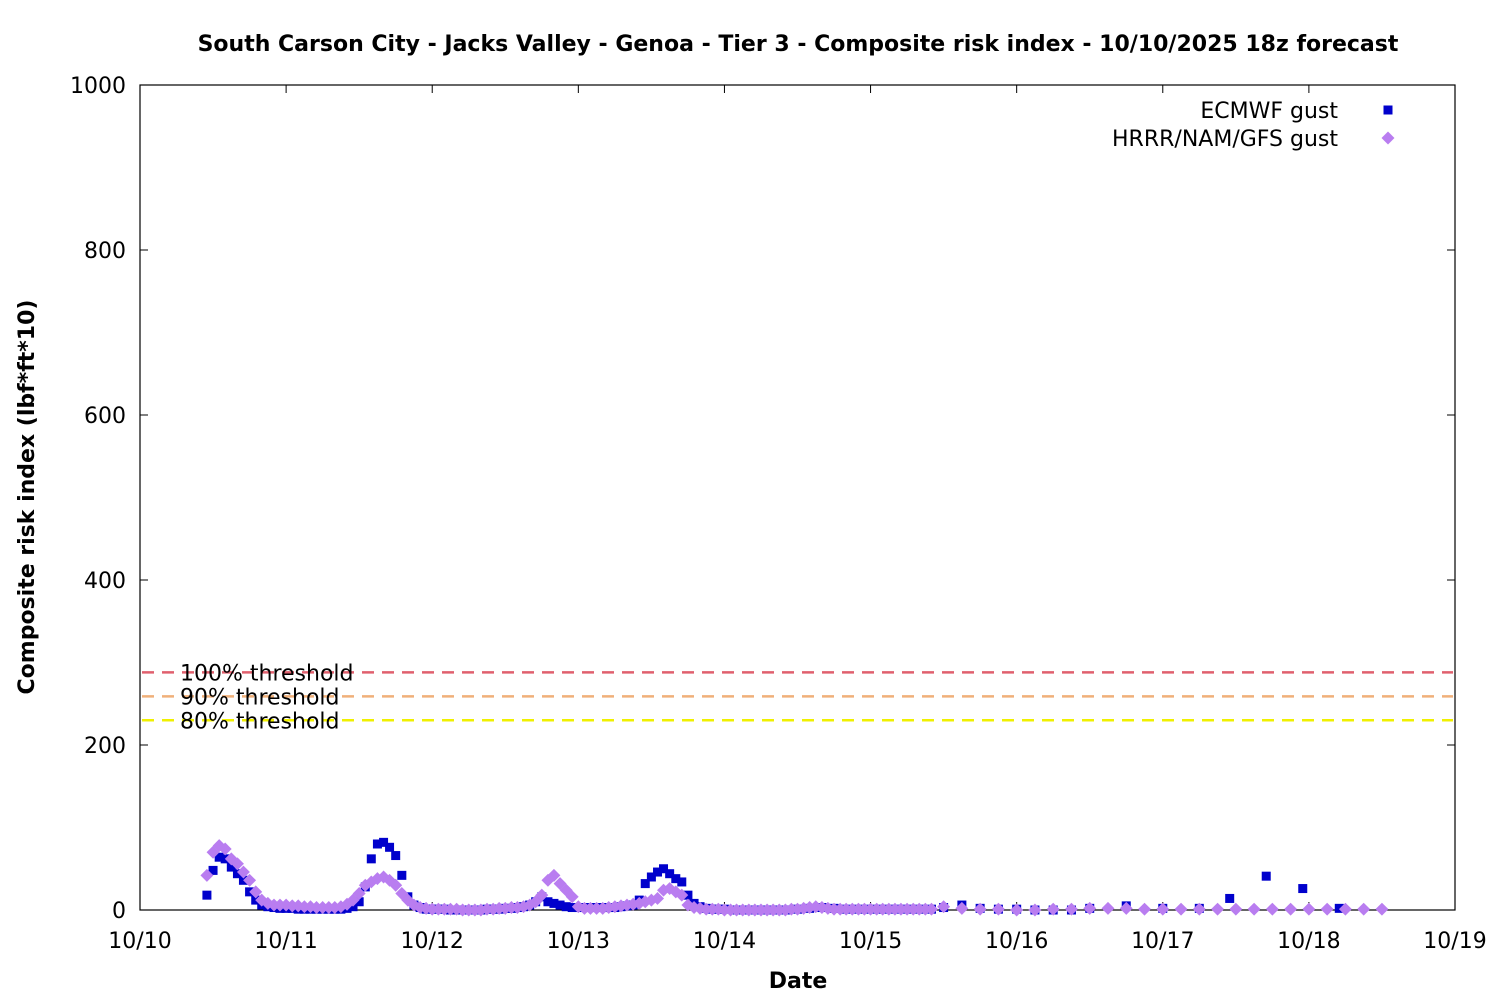 This screenshot has height=1000, width=1500. I want to click on y-tick-label: 600, so click(105, 416).